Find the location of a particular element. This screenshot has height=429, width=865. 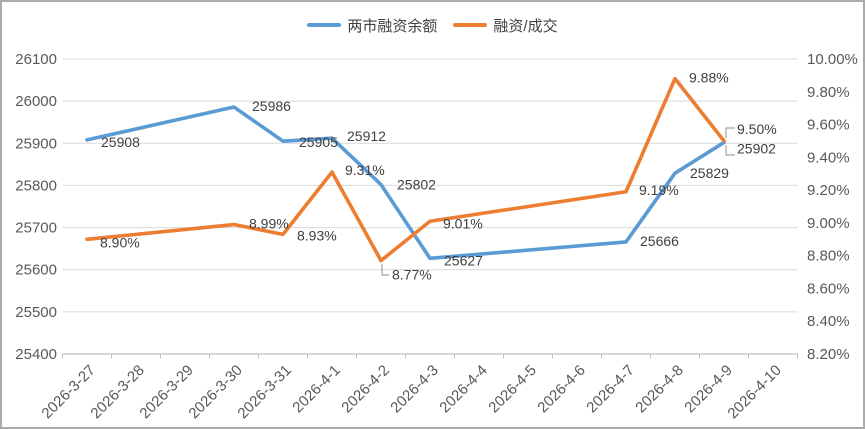

legend-line-swatch-orange-icon is located at coordinates (470, 25).